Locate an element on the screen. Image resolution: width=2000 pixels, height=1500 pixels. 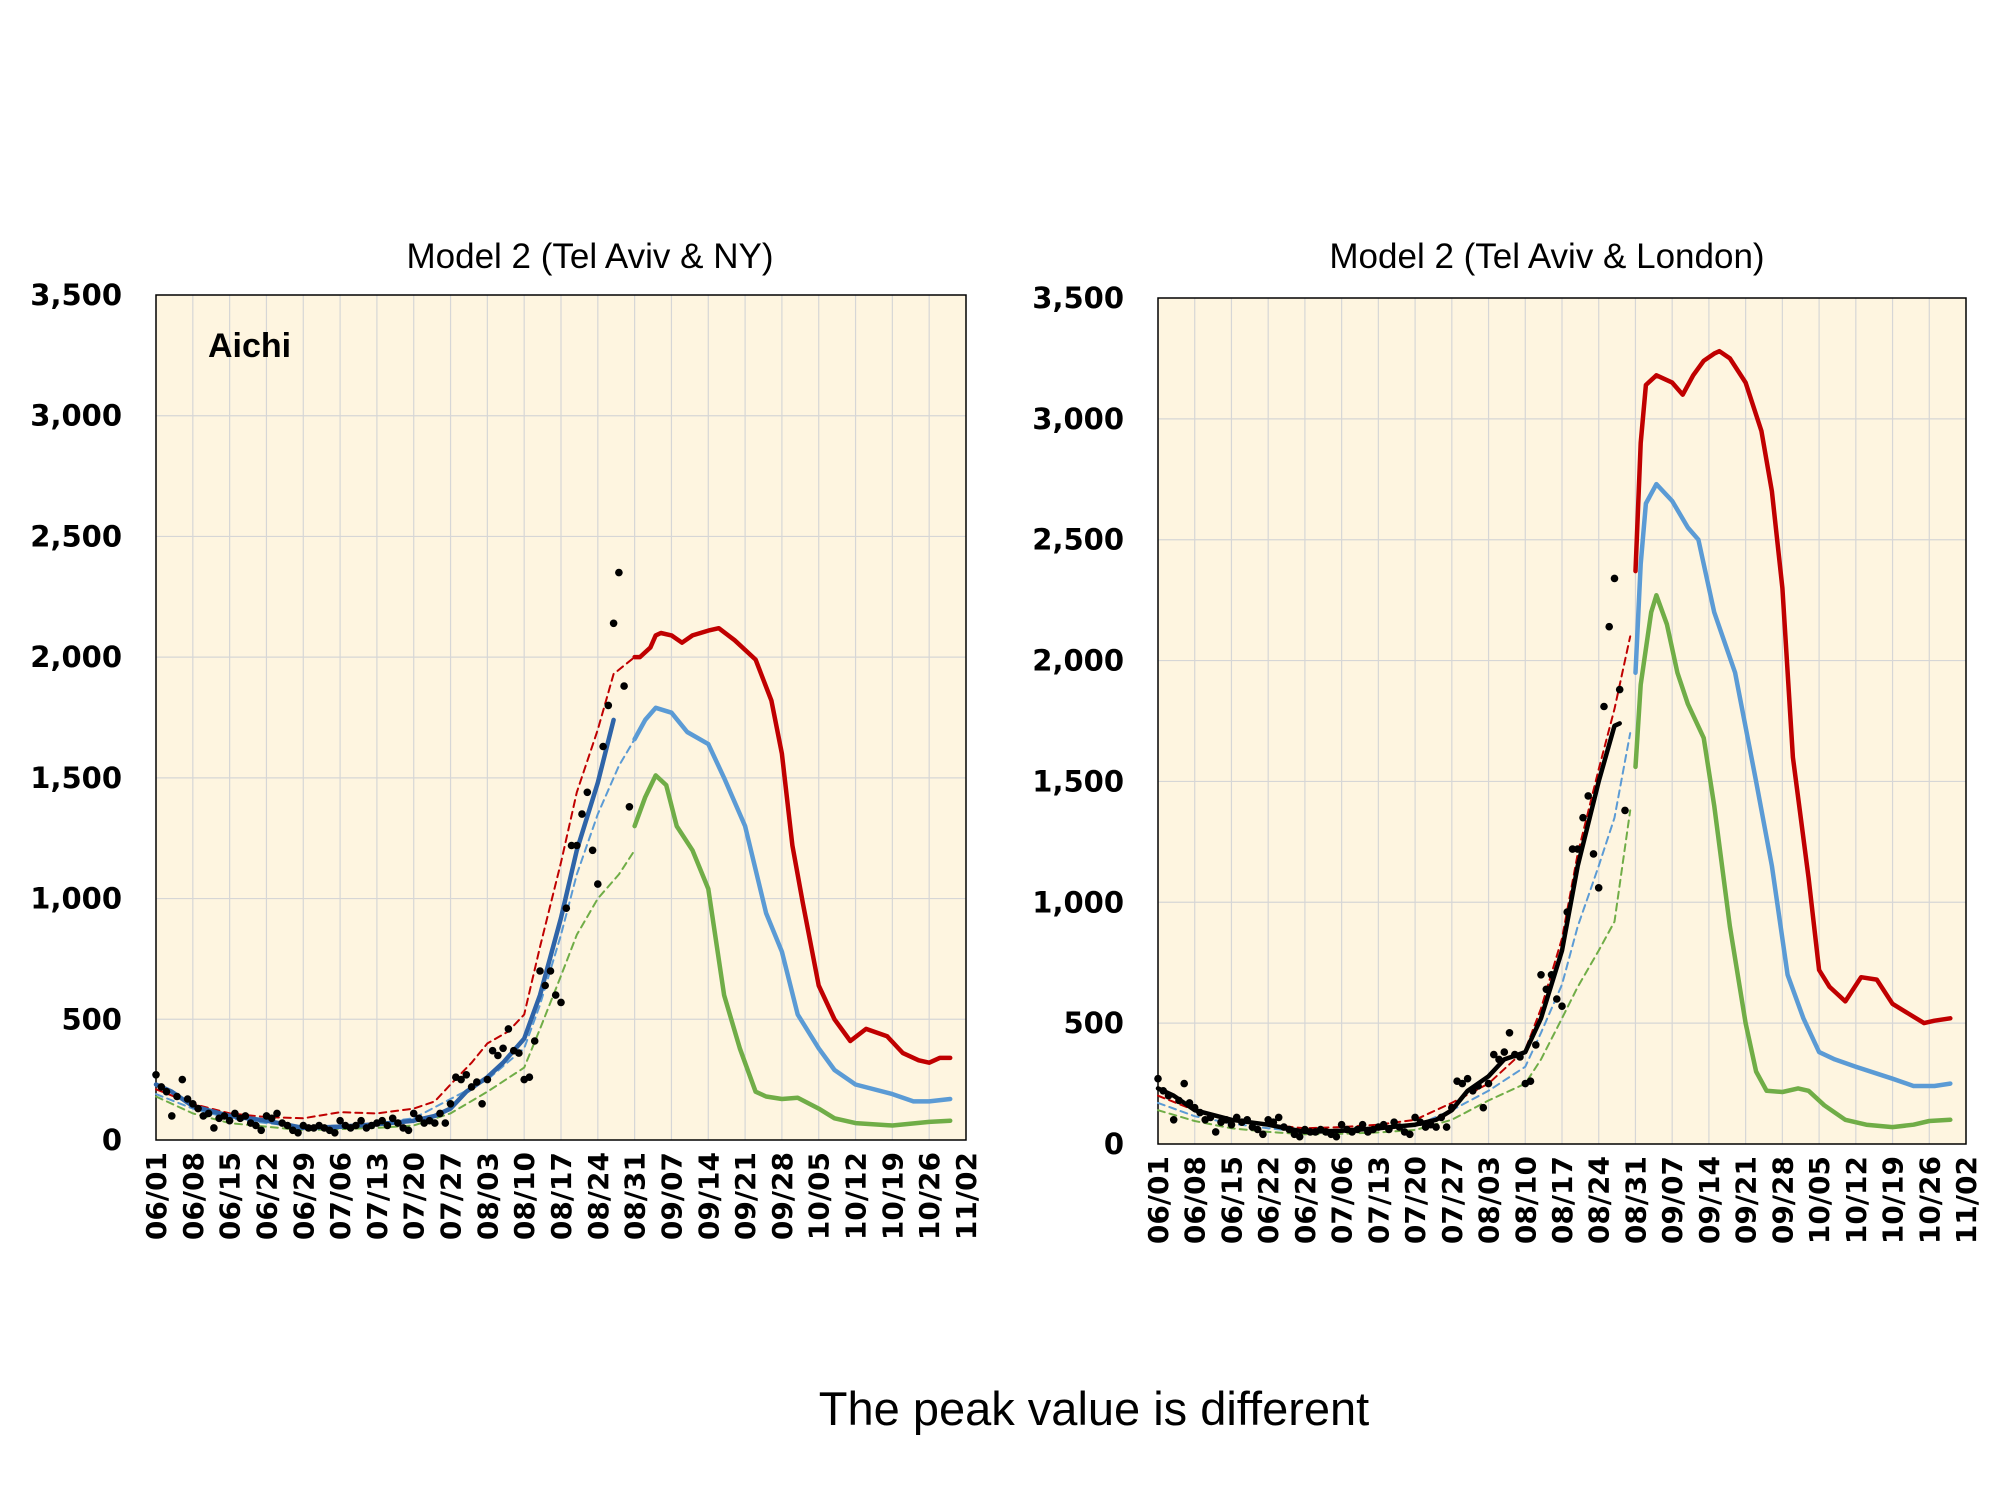
x-tick-label: 07/13 is located at coordinates (1378, 1200).